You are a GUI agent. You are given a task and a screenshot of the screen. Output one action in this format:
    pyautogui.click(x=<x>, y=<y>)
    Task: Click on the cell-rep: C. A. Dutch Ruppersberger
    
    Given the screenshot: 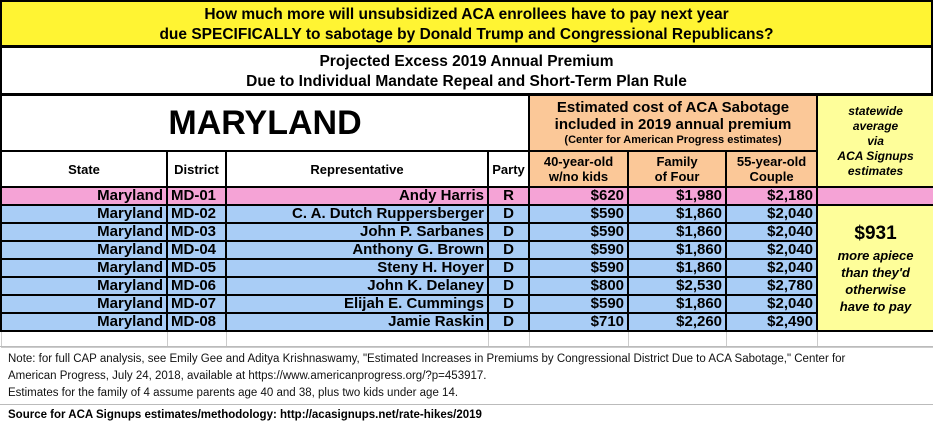 What is the action you would take?
    pyautogui.click(x=357, y=214)
    